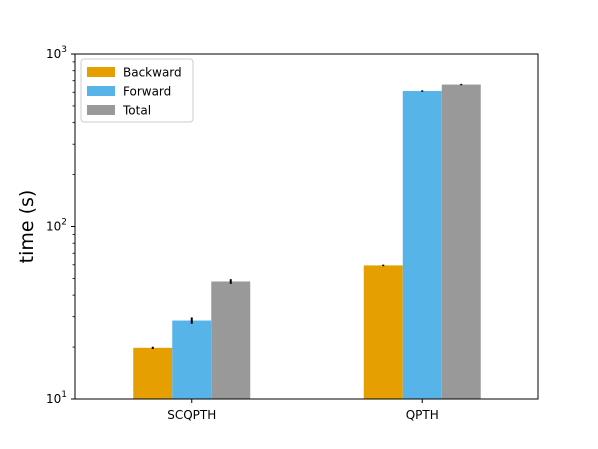 This screenshot has height=449, width=598. I want to click on y-tick-label: 10², so click(56, 226).